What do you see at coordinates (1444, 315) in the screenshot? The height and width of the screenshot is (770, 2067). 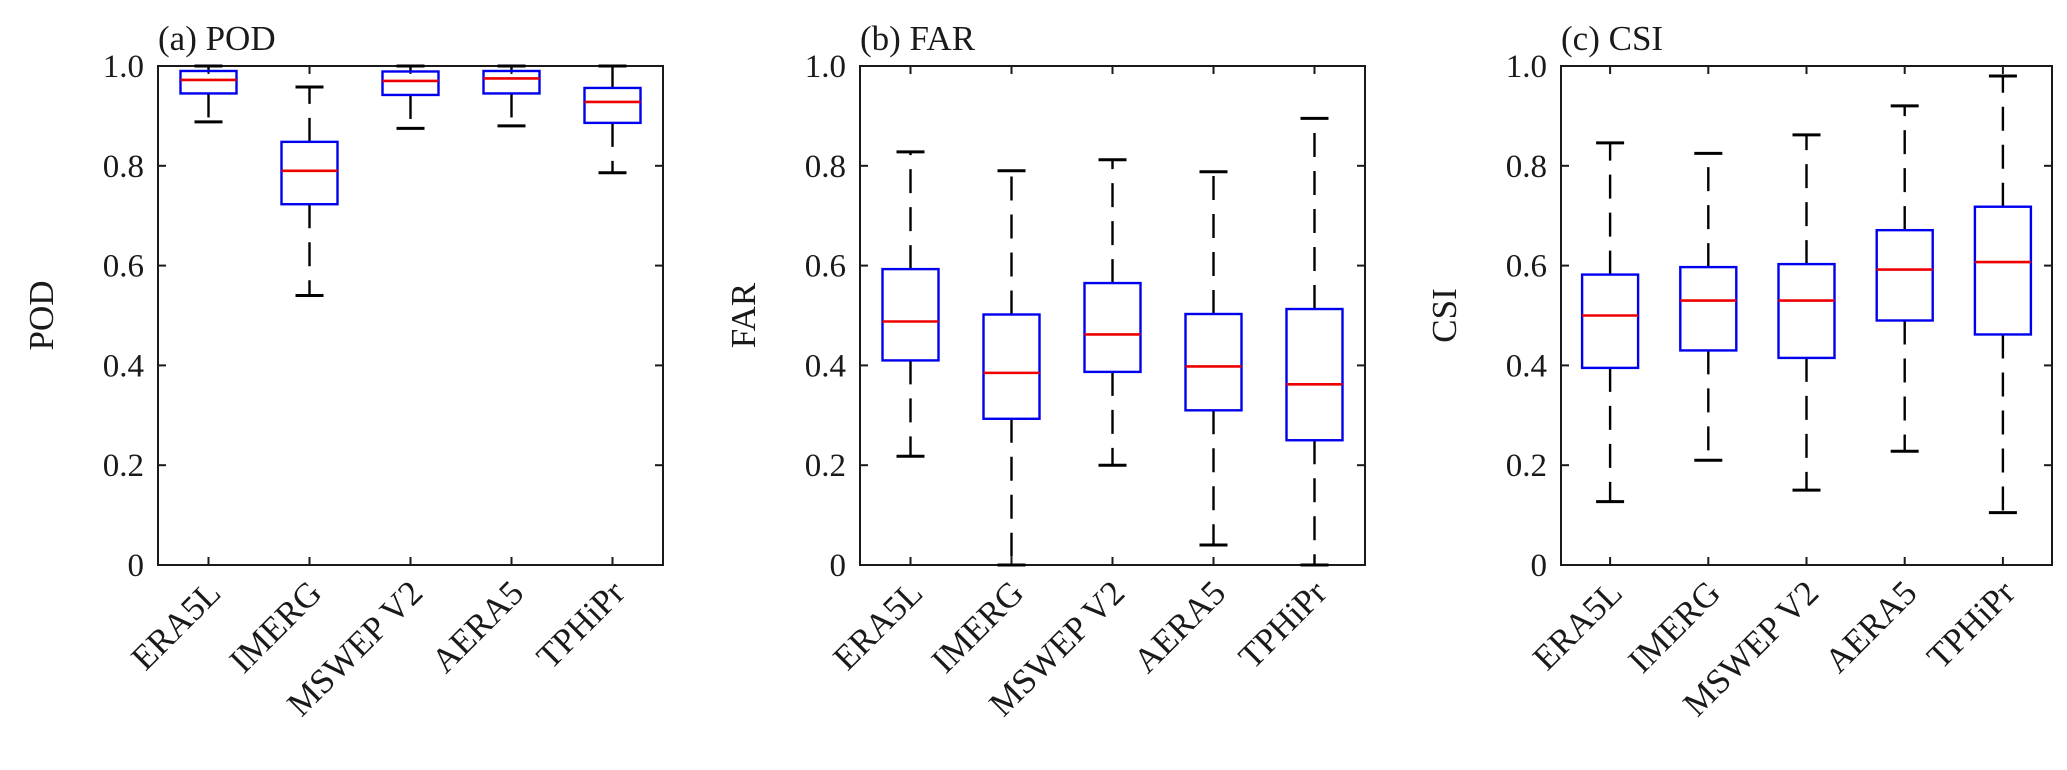 I see `y-axis-label: CSI` at bounding box center [1444, 315].